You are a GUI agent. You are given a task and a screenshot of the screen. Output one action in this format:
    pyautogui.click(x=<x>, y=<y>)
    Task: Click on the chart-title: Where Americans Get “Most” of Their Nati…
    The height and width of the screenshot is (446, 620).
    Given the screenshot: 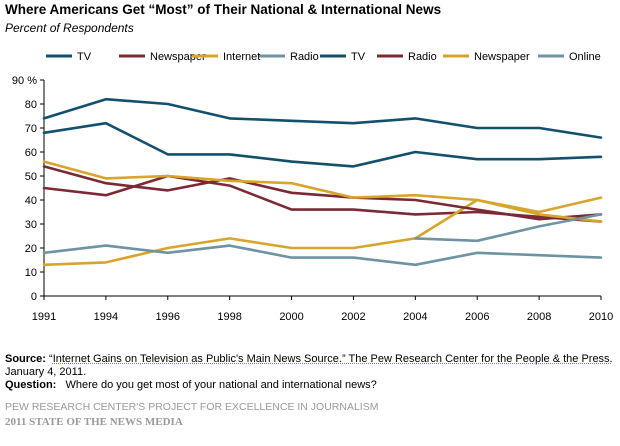 What is the action you would take?
    pyautogui.click(x=223, y=9)
    